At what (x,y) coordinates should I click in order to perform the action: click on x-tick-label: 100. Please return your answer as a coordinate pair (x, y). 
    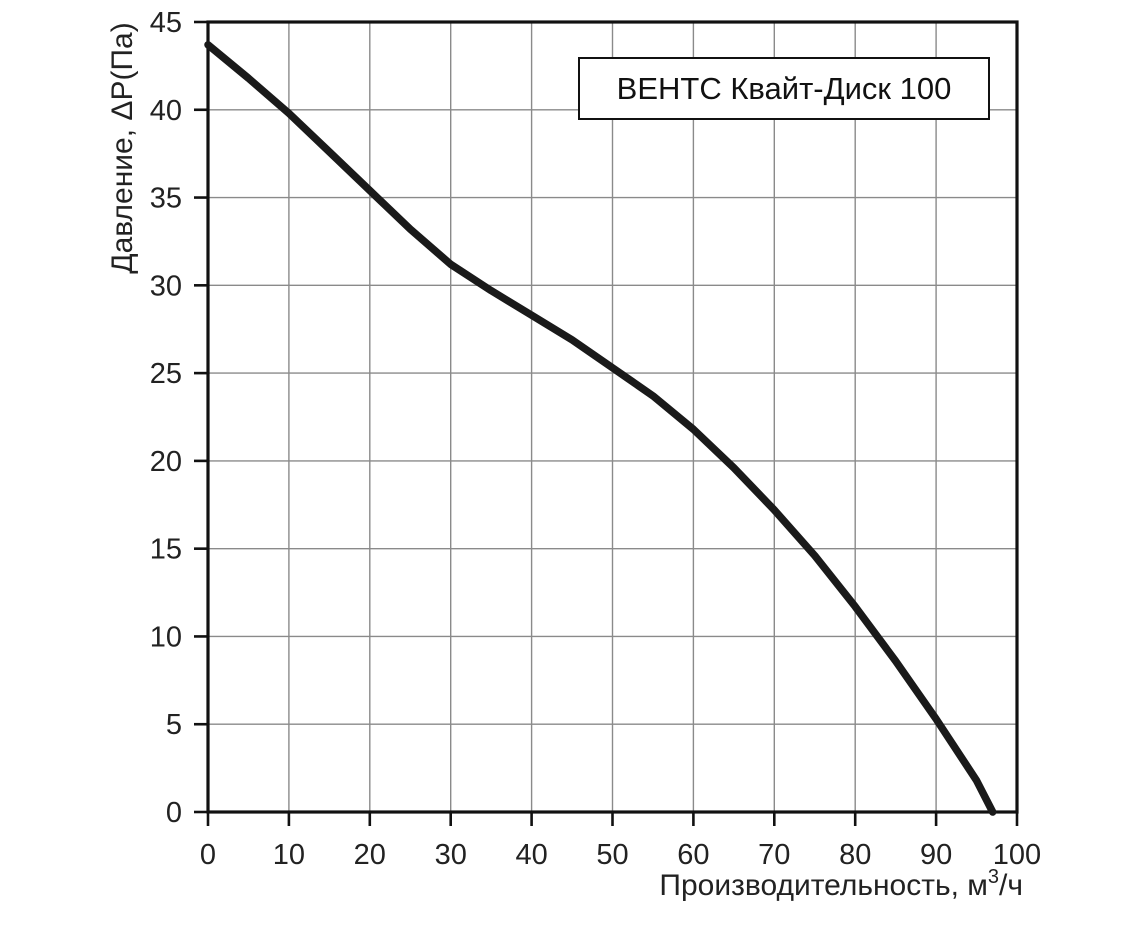
    Looking at the image, I should click on (1017, 855).